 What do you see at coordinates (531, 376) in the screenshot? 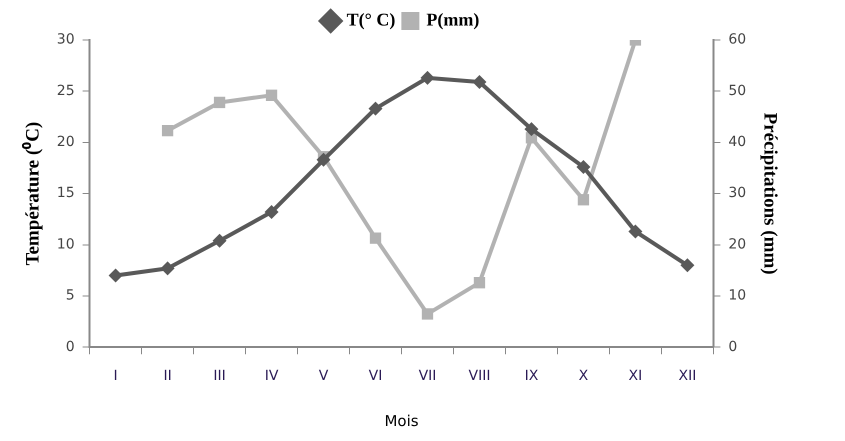
I see `x-tick-label: IX` at bounding box center [531, 376].